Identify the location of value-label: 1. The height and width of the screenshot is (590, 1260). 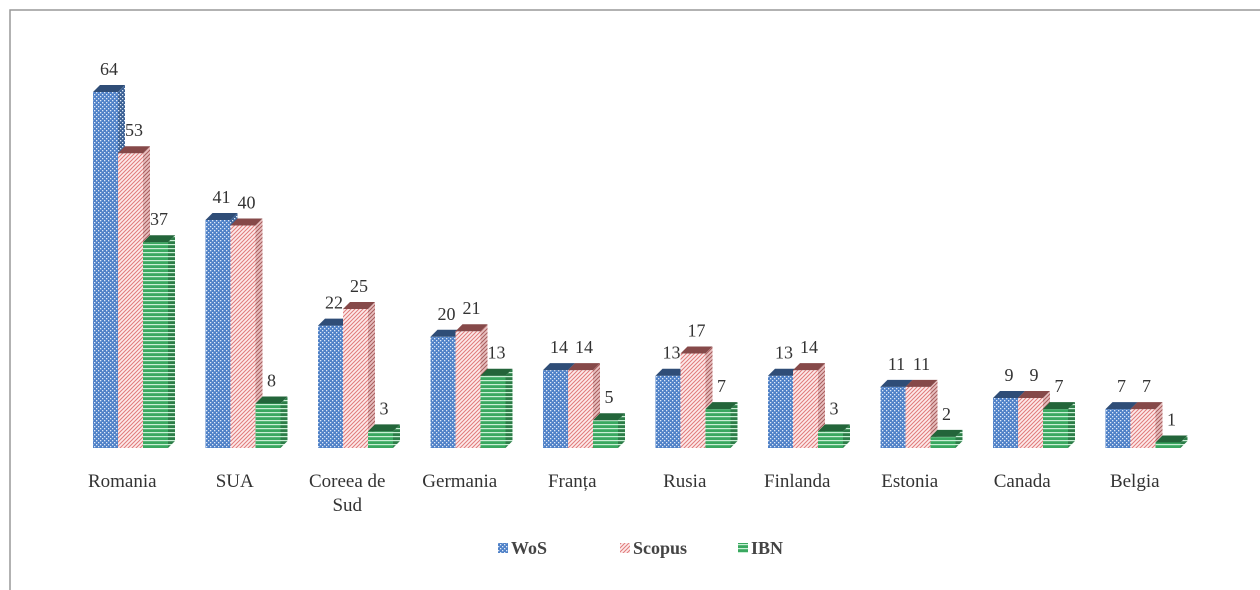
(1171, 419).